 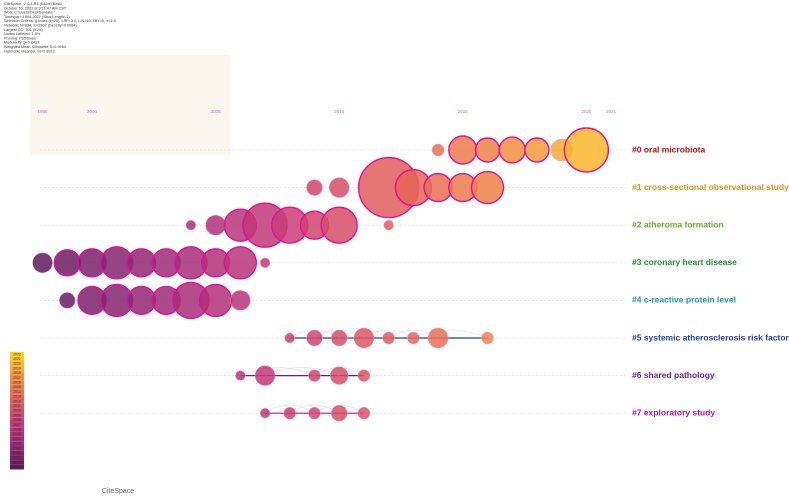 I want to click on legend-label: 2022, so click(x=17, y=354).